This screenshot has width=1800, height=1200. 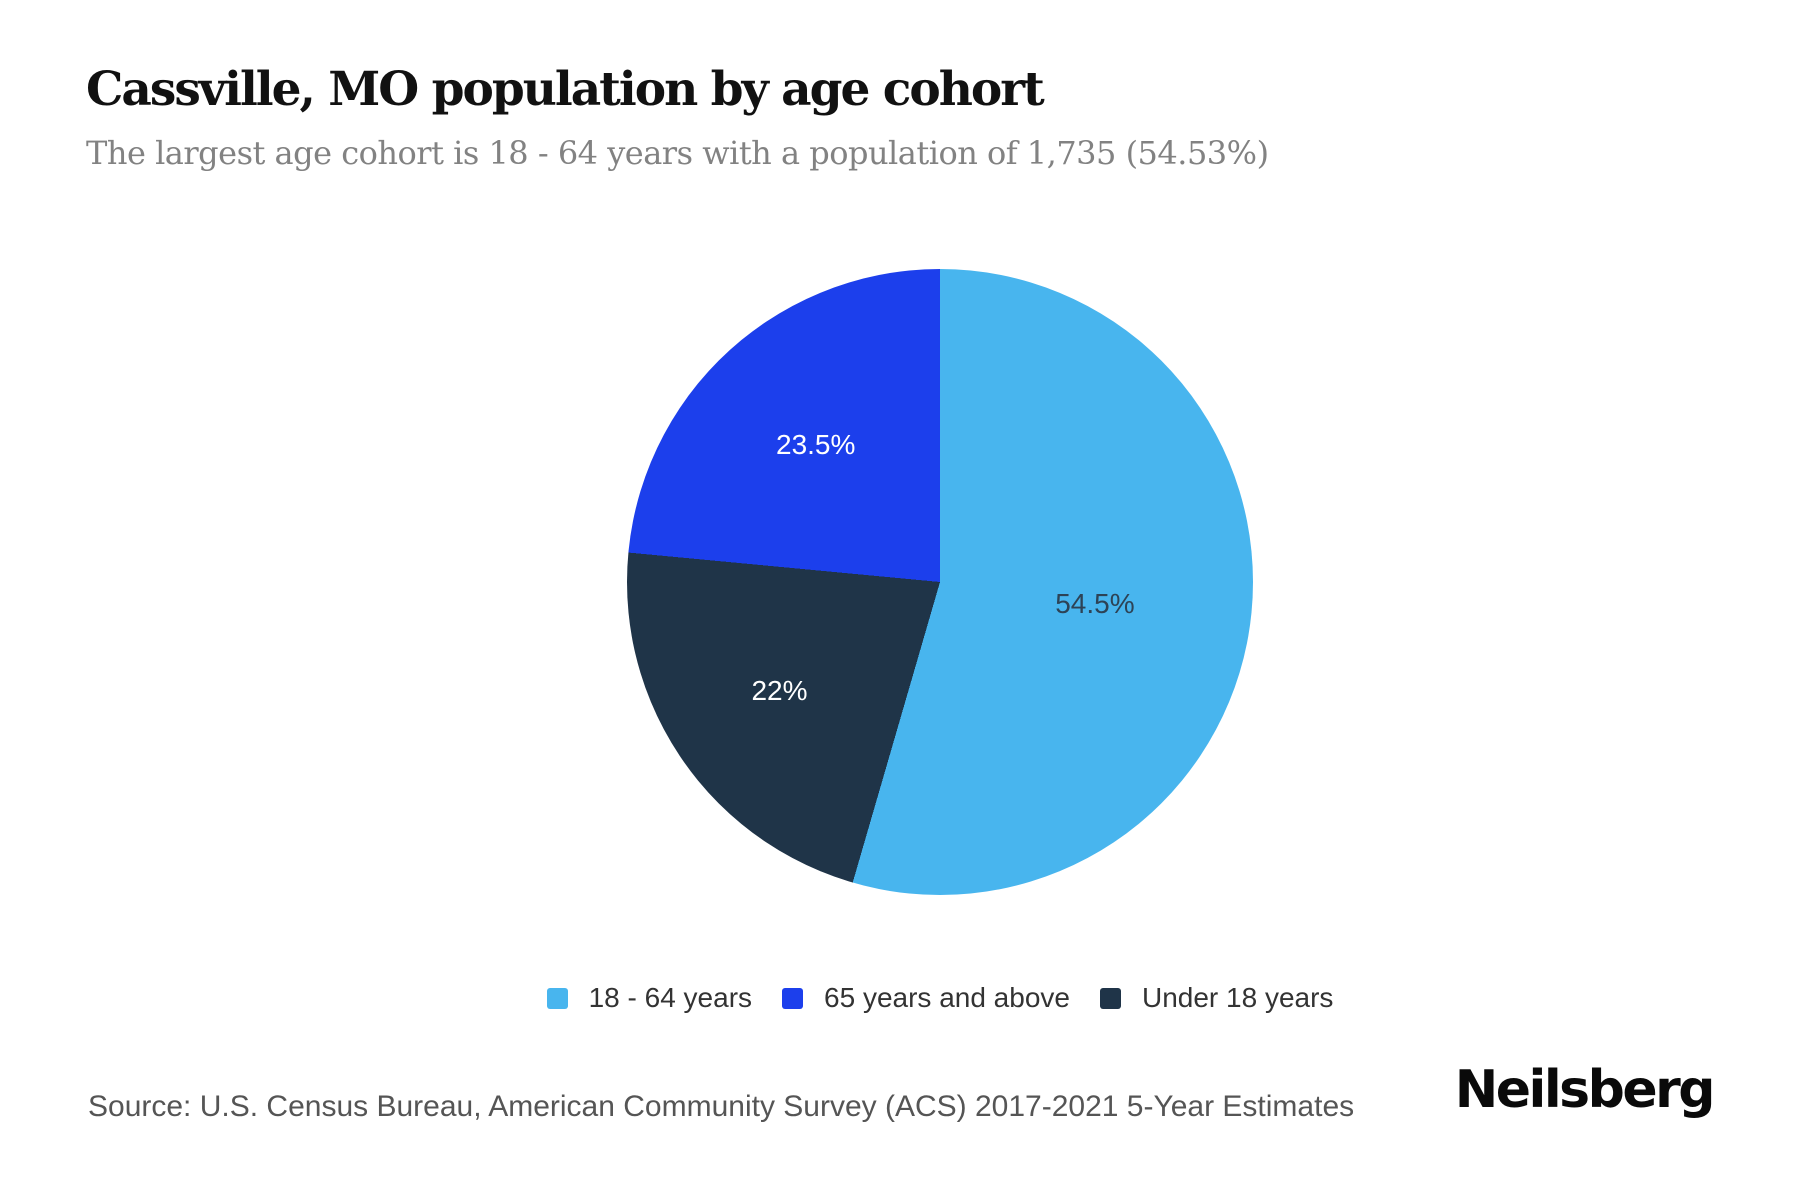 I want to click on legend-label: 18 - 64 years, so click(x=670, y=997).